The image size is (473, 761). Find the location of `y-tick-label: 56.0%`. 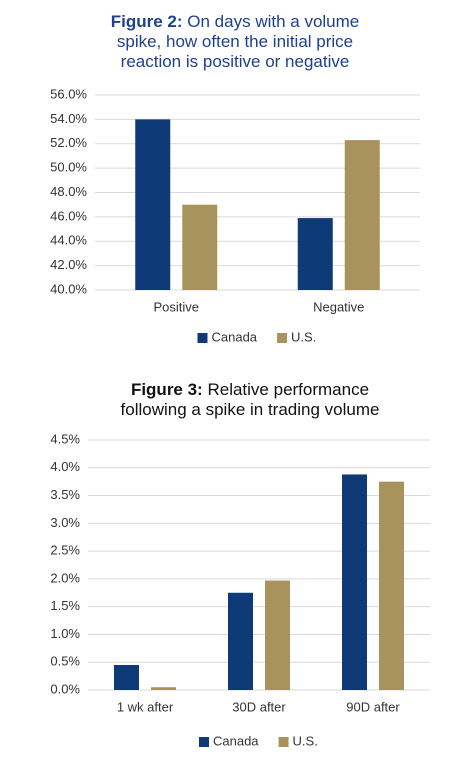

y-tick-label: 56.0% is located at coordinates (68, 93).